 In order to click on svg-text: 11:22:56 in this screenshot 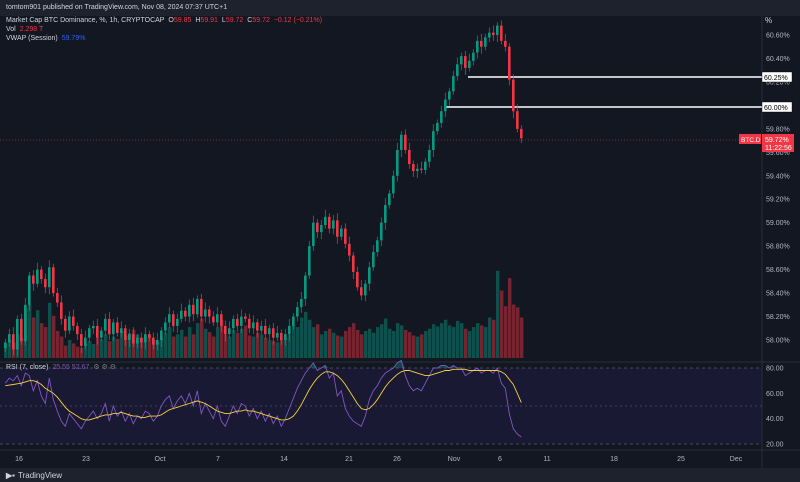, I will do `click(778, 148)`.